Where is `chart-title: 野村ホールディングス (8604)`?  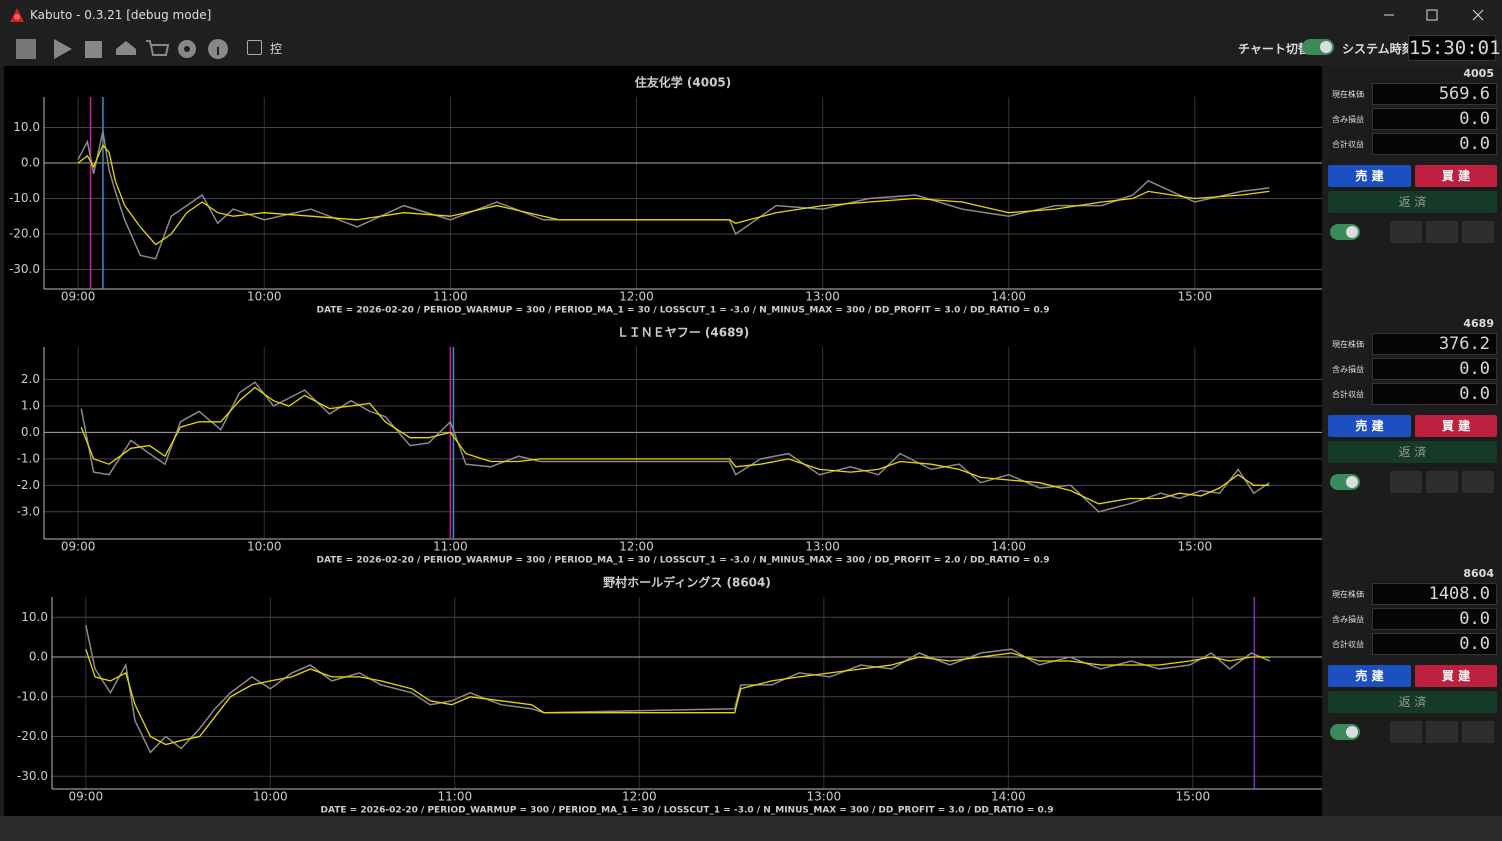 chart-title: 野村ホールディングス (8604) is located at coordinates (687, 582).